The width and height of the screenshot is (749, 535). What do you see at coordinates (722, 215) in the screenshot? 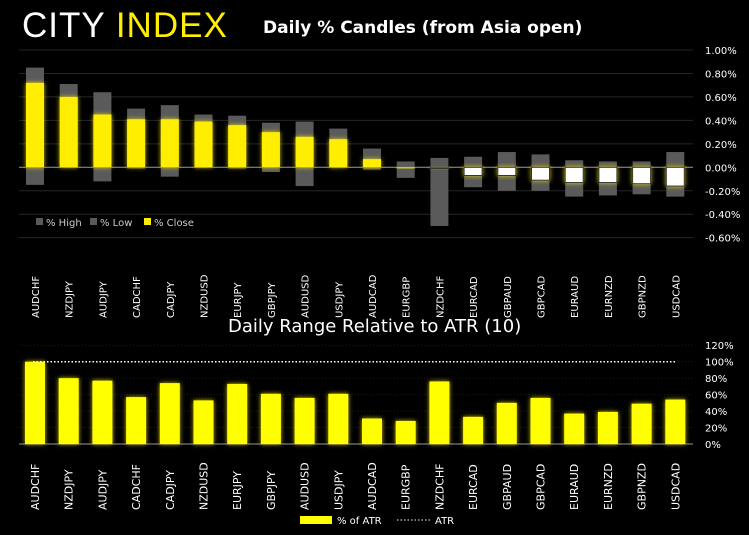
I see `y-tick-label: -0.40%` at bounding box center [722, 215].